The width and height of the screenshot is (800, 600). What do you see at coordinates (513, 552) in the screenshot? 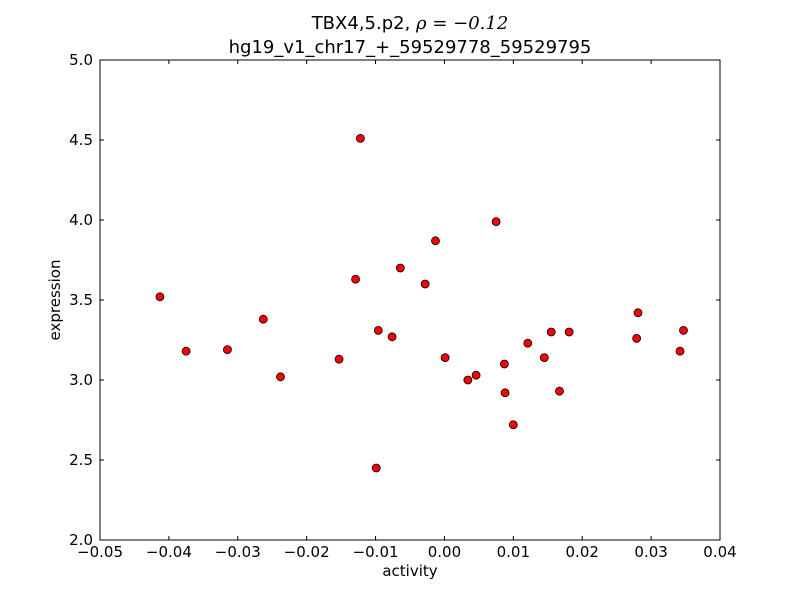
I see `x-tick-label: 0.01` at bounding box center [513, 552].